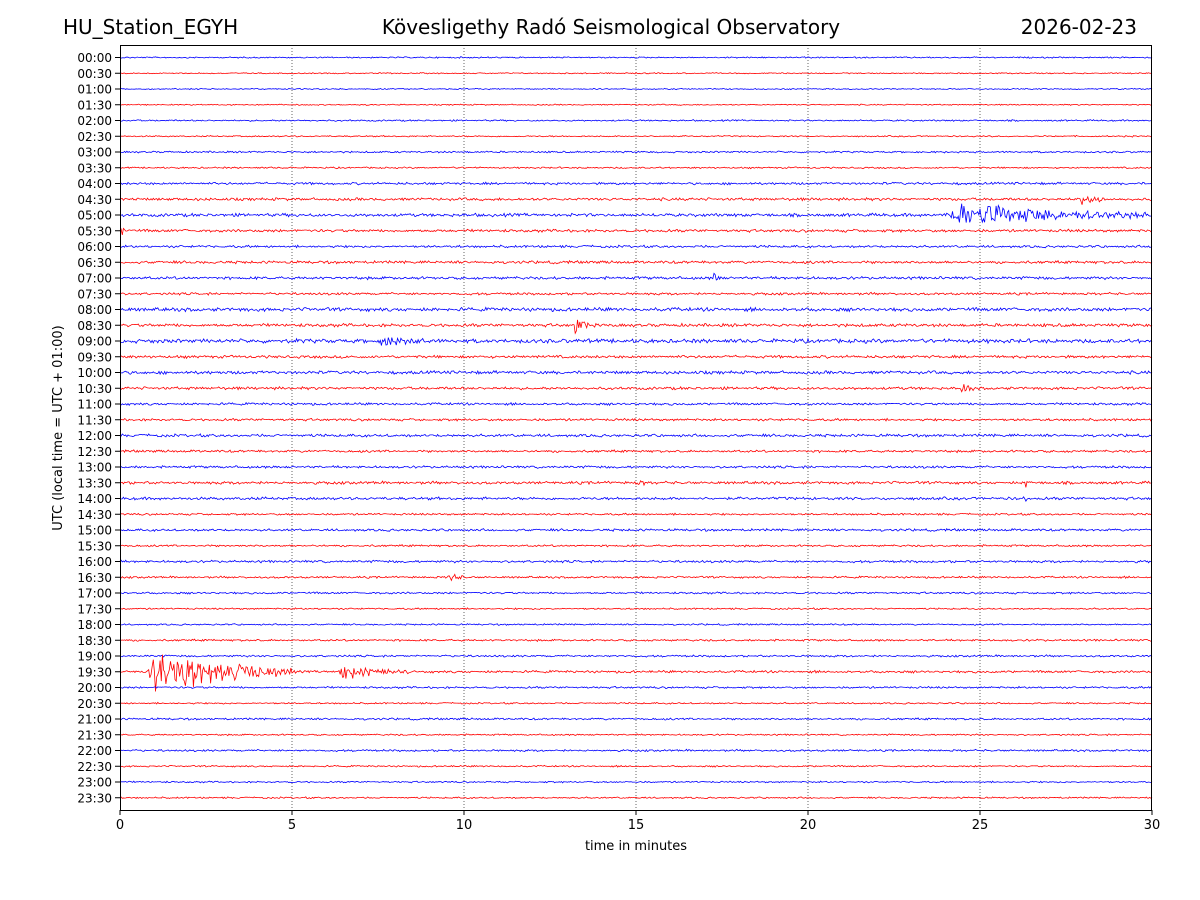  Describe the element at coordinates (636, 327) in the screenshot. I see `trace-08:30` at that location.